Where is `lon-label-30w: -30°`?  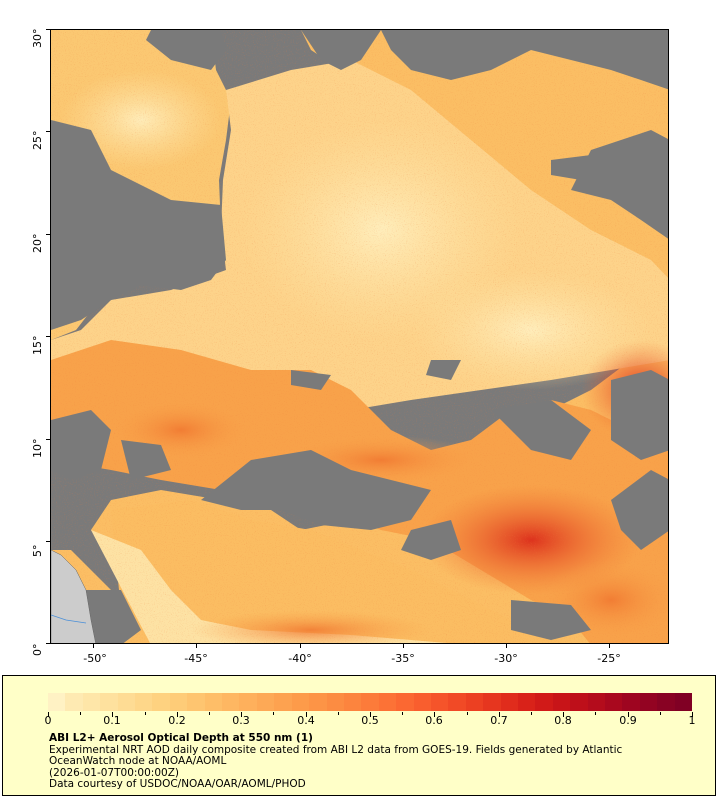 lon-label-30w: -30° is located at coordinates (506, 658).